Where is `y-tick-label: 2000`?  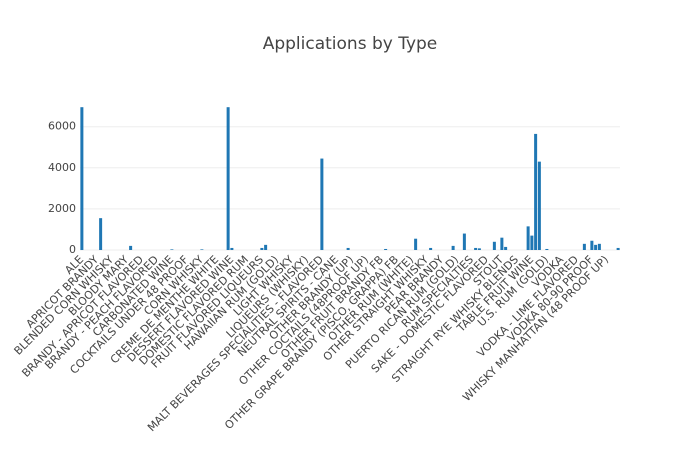
y-tick-label: 2000 is located at coordinates (62, 208).